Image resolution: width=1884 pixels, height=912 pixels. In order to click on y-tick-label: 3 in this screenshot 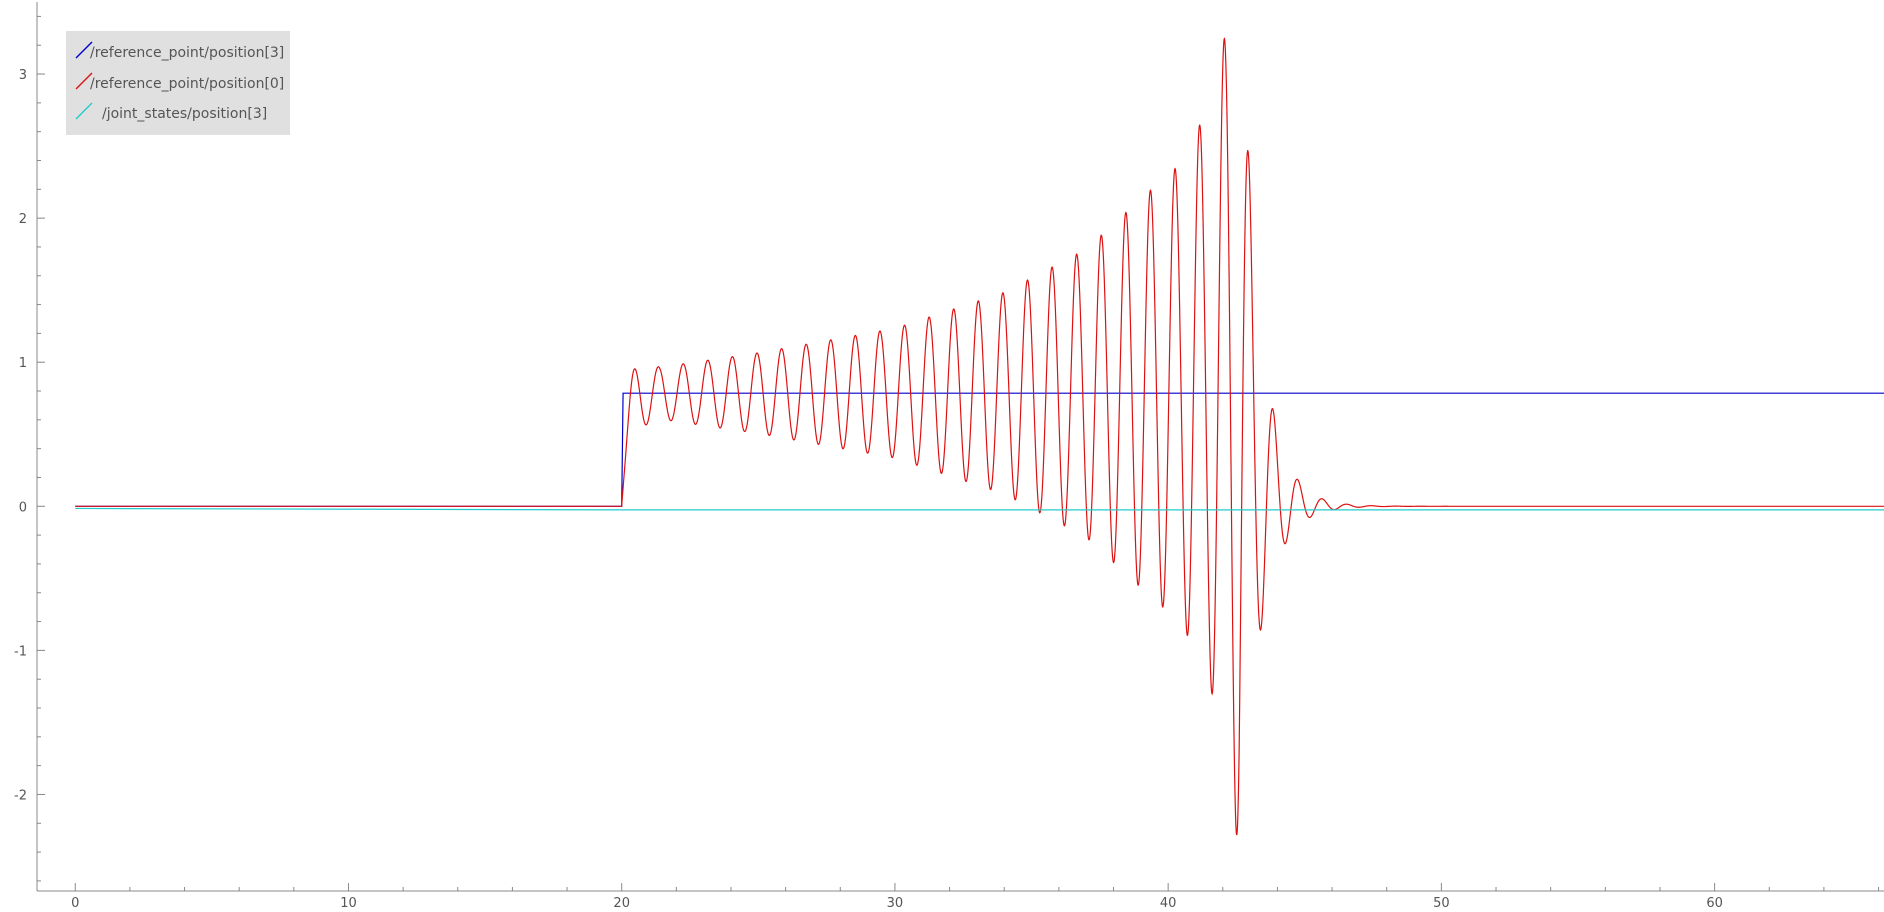, I will do `click(23, 75)`.